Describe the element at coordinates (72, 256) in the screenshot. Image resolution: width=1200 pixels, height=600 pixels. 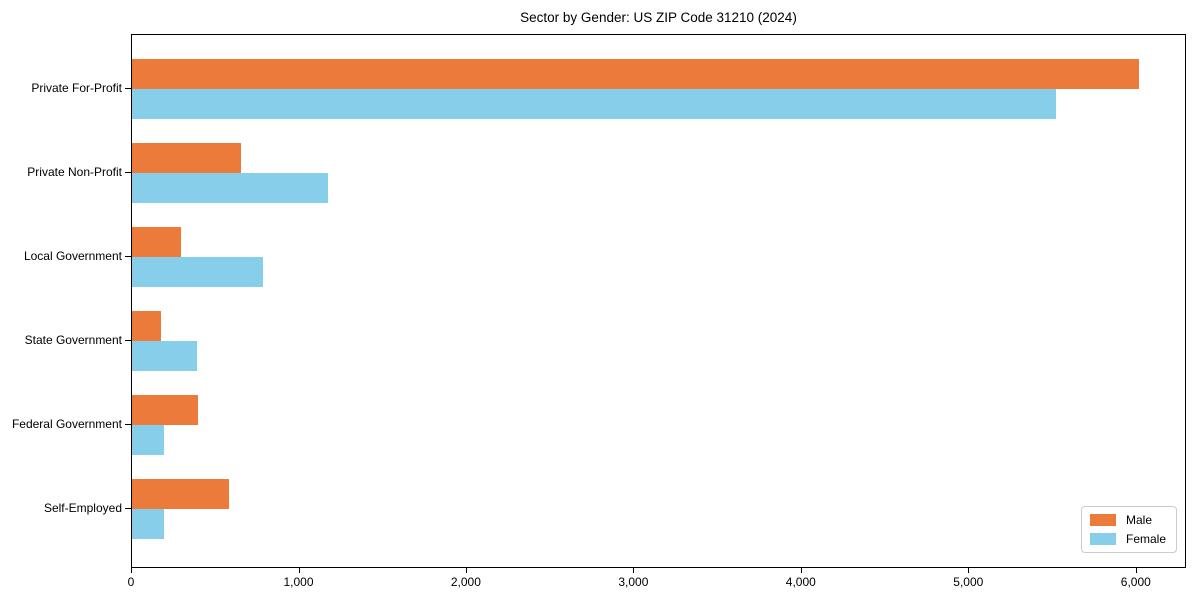
I see `y-tick-label-local-government: Local Government` at that location.